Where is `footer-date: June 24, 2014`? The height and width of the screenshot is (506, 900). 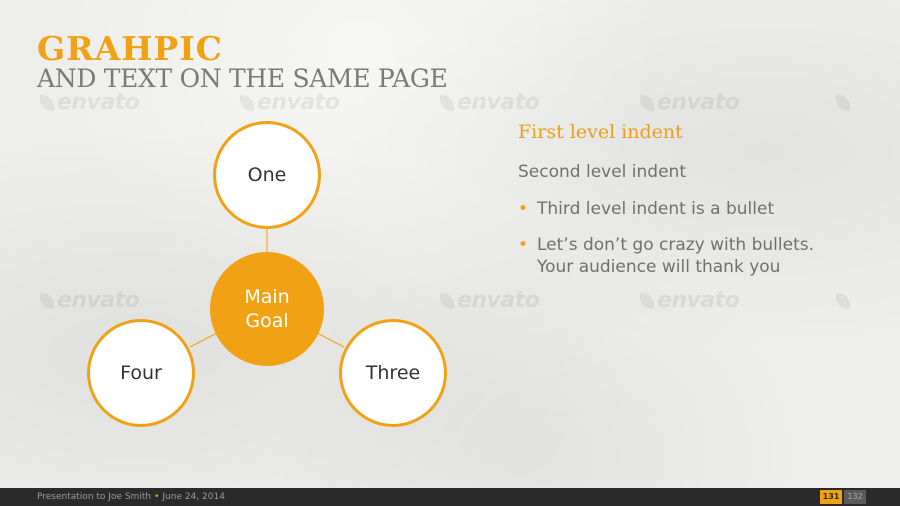
footer-date: June 24, 2014 is located at coordinates (193, 497).